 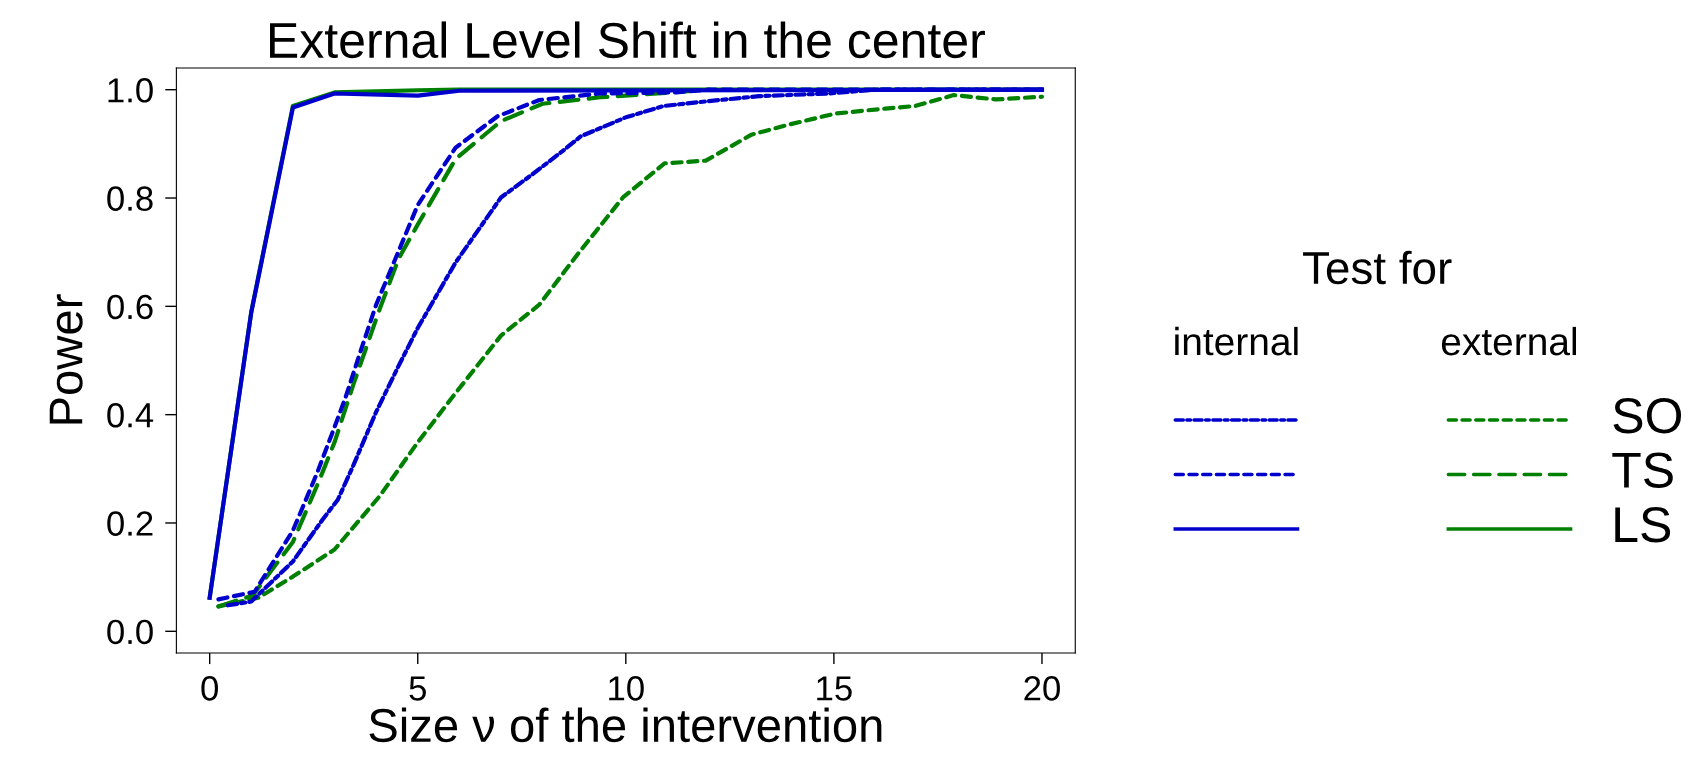 What do you see at coordinates (66, 359) in the screenshot?
I see `y-axis-title: Power` at bounding box center [66, 359].